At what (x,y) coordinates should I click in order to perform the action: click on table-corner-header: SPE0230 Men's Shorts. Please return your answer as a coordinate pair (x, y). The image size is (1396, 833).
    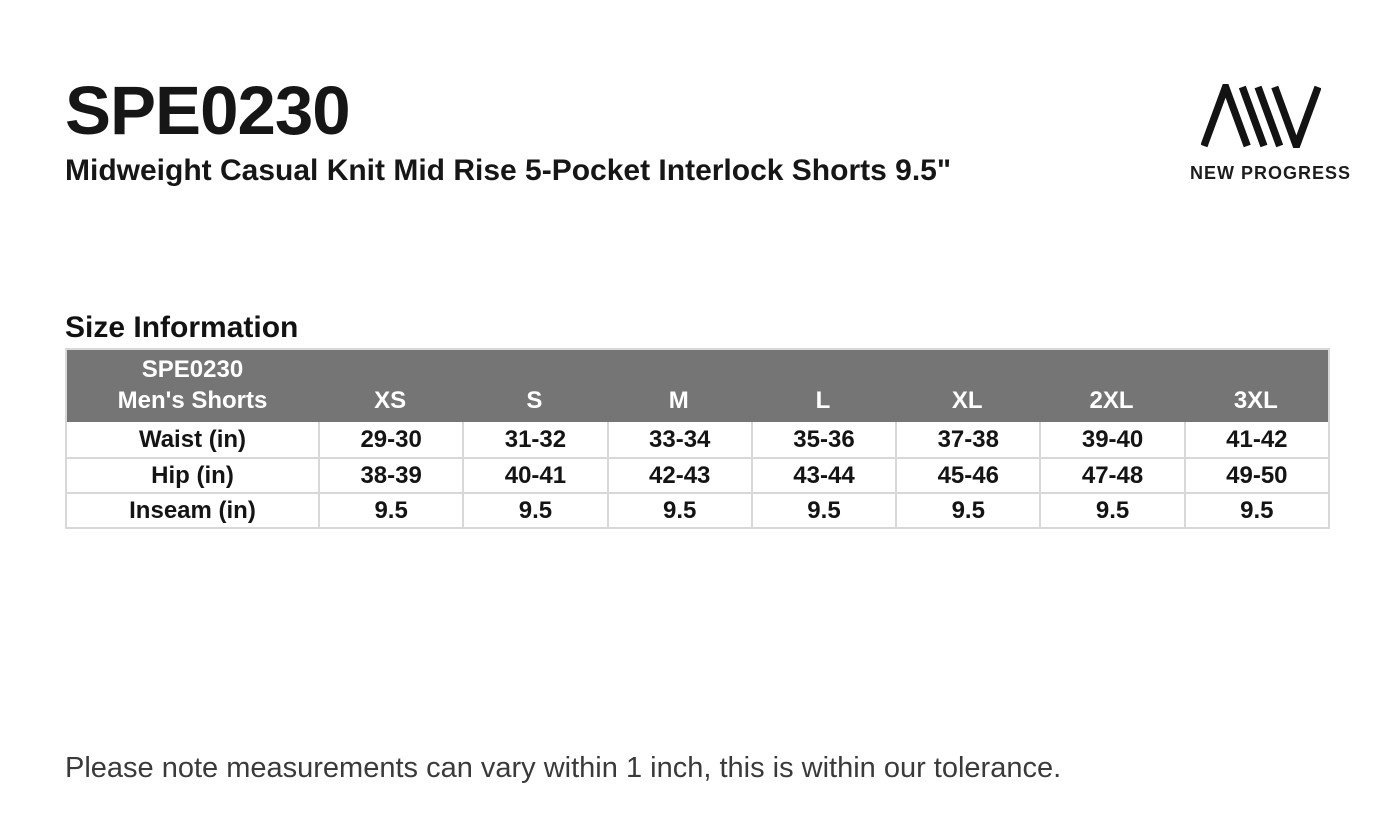
    Looking at the image, I should click on (192, 386).